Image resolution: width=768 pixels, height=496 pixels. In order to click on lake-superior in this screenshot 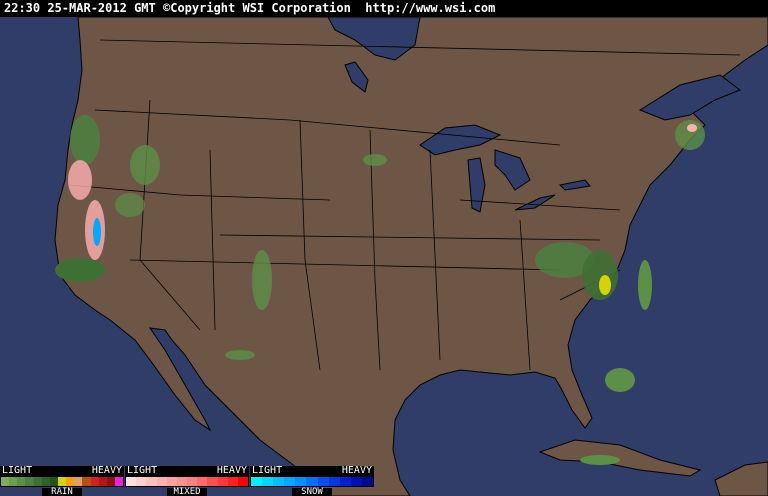, I will do `click(460, 140)`.